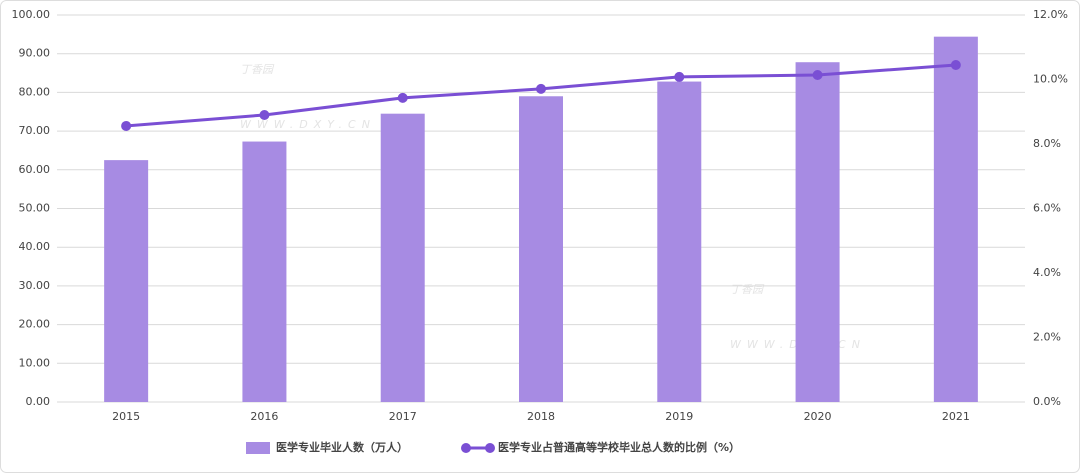 The image size is (1080, 473). I want to click on y2-tick-label: 4.0%, so click(1047, 272).